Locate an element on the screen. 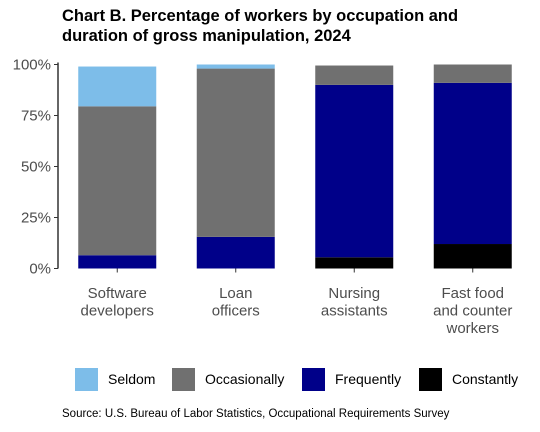 The width and height of the screenshot is (540, 432). legend-item-constantly: Constantly is located at coordinates (468, 379).